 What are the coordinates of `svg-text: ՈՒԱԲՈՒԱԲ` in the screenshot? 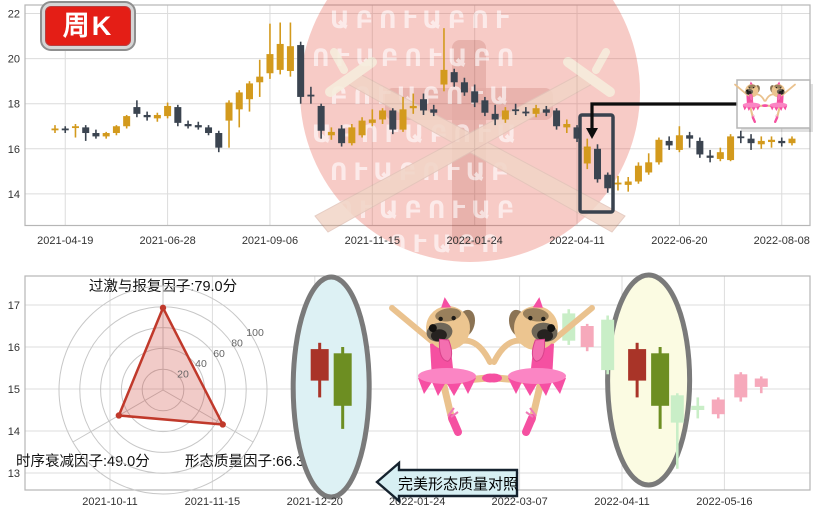 It's located at (422, 172).